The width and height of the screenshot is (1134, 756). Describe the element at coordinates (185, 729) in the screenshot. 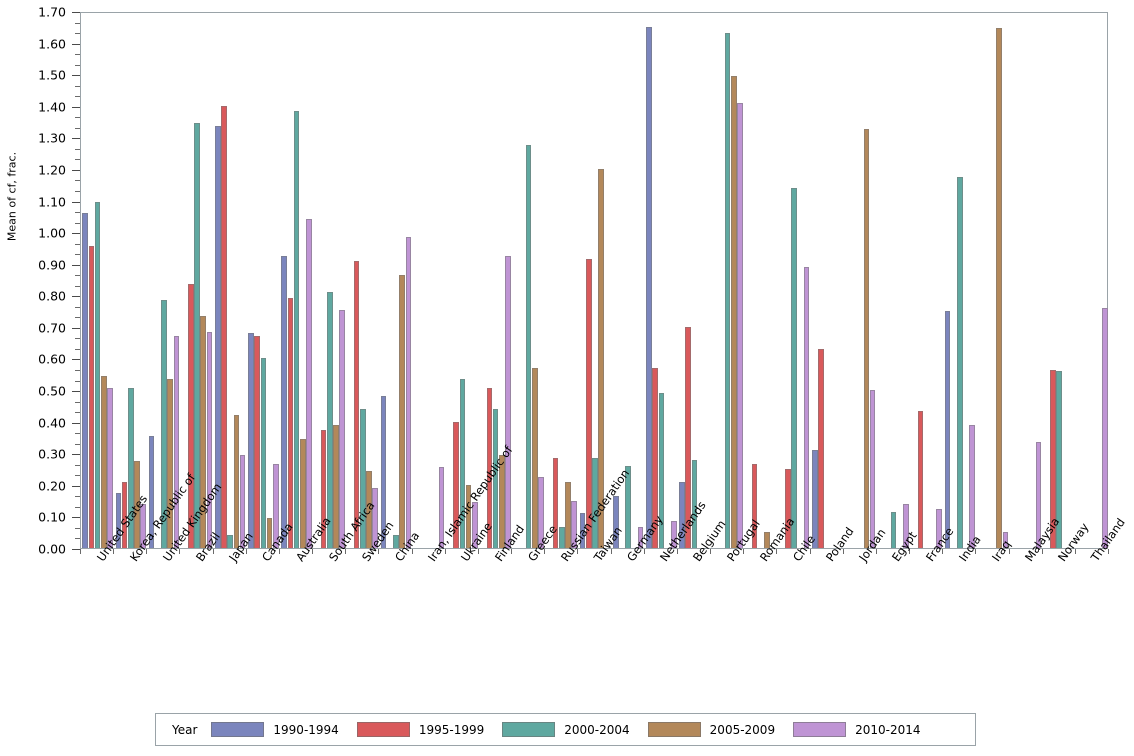

I see `legend-title: Year` at that location.